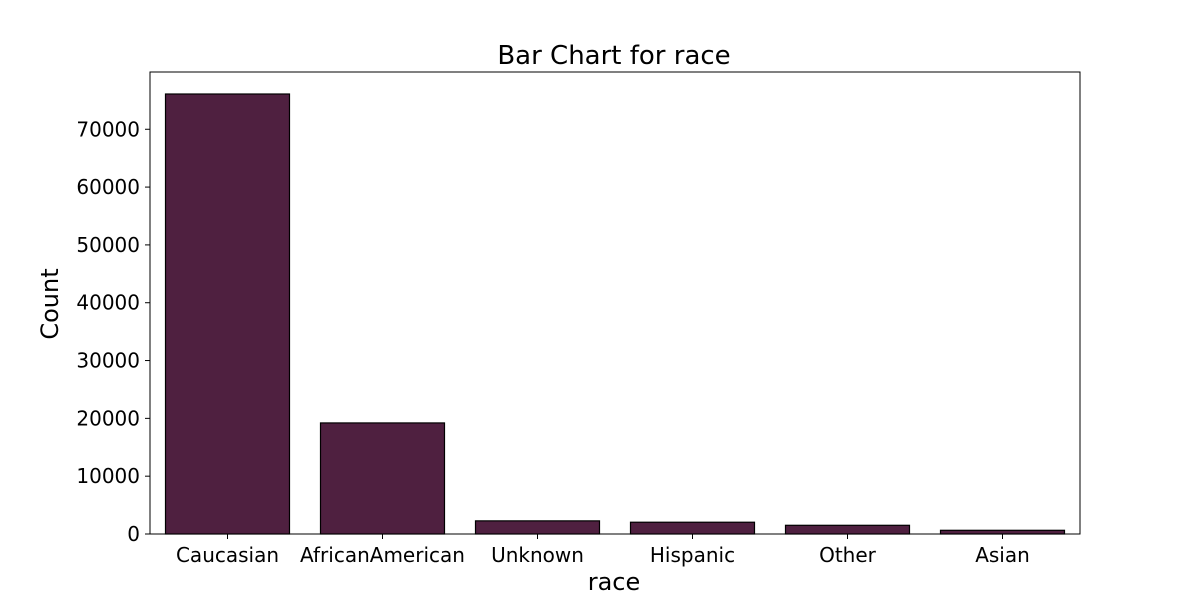 The image size is (1200, 600). I want to click on x-tick-label: Unknown, so click(537, 555).